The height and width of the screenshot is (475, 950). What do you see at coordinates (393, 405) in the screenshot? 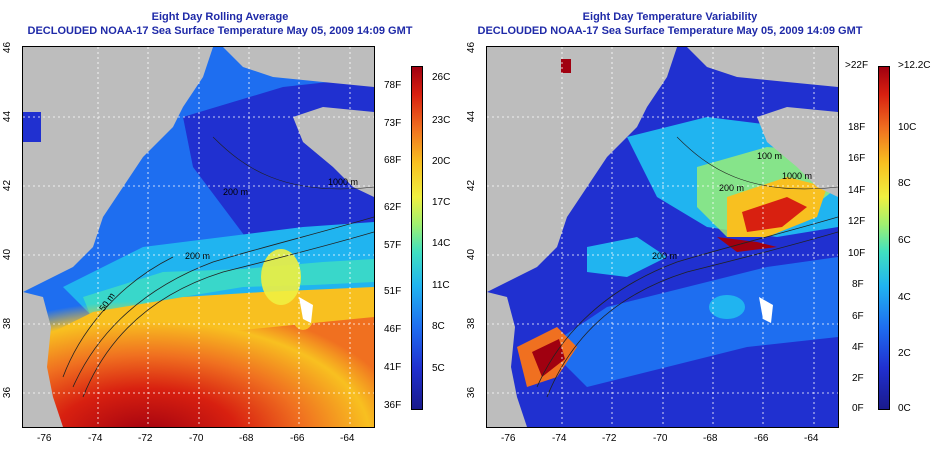
I see `left-cb-f-36: 36F` at bounding box center [393, 405].